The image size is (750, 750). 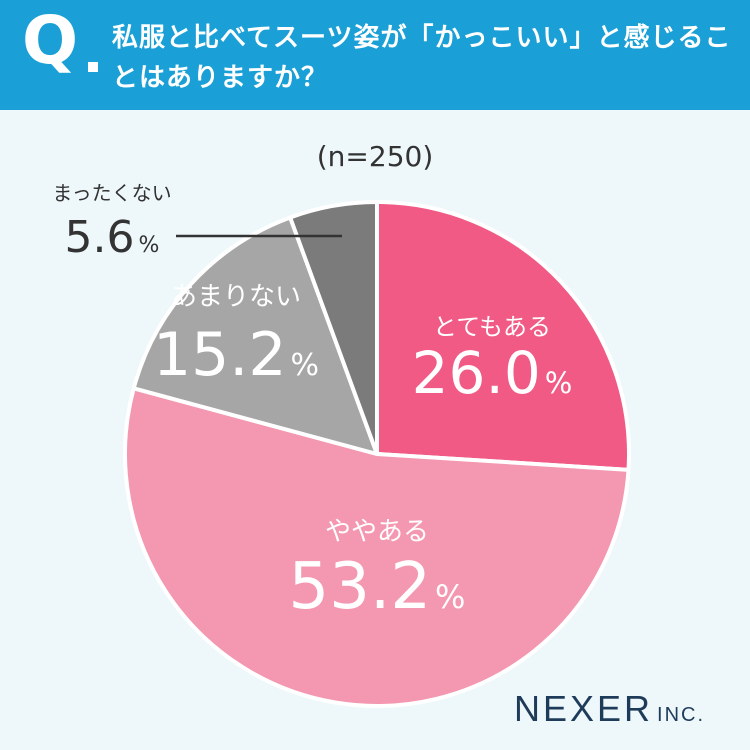 What do you see at coordinates (111, 193) in the screenshot?
I see `slice-label-4: まったくない` at bounding box center [111, 193].